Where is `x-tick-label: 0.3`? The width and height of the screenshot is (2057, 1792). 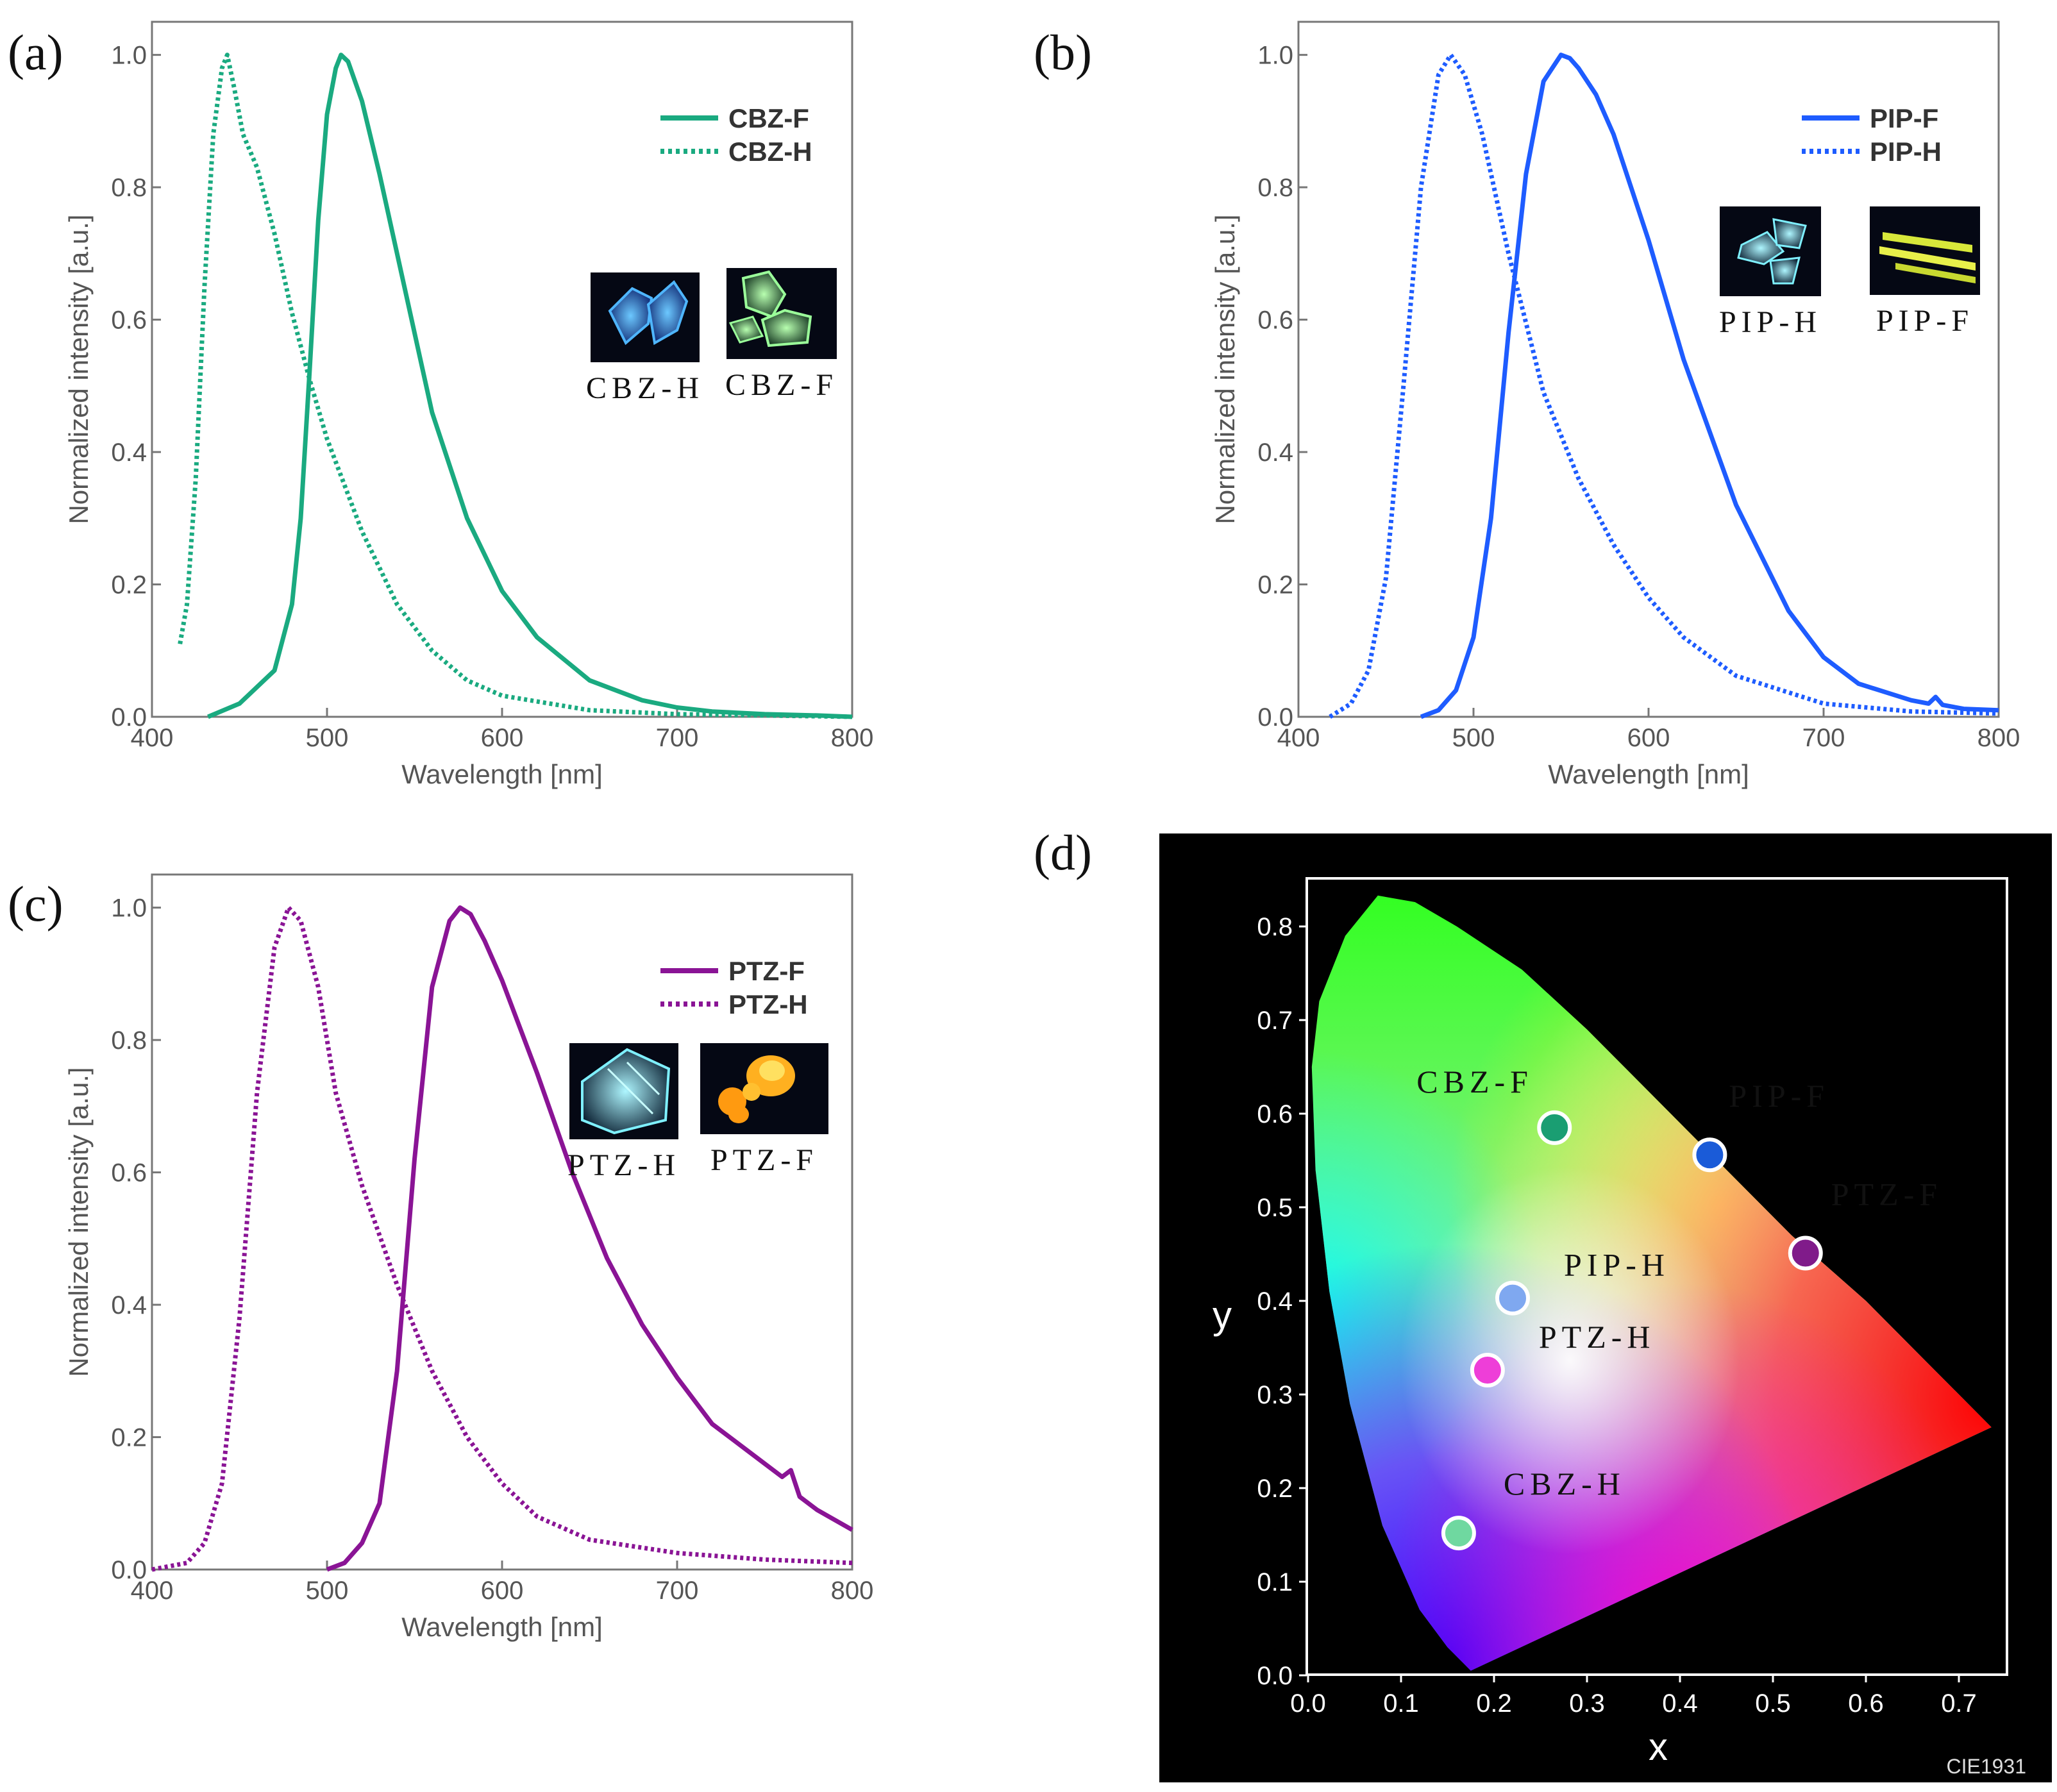 x-tick-label: 0.3 is located at coordinates (1587, 1704).